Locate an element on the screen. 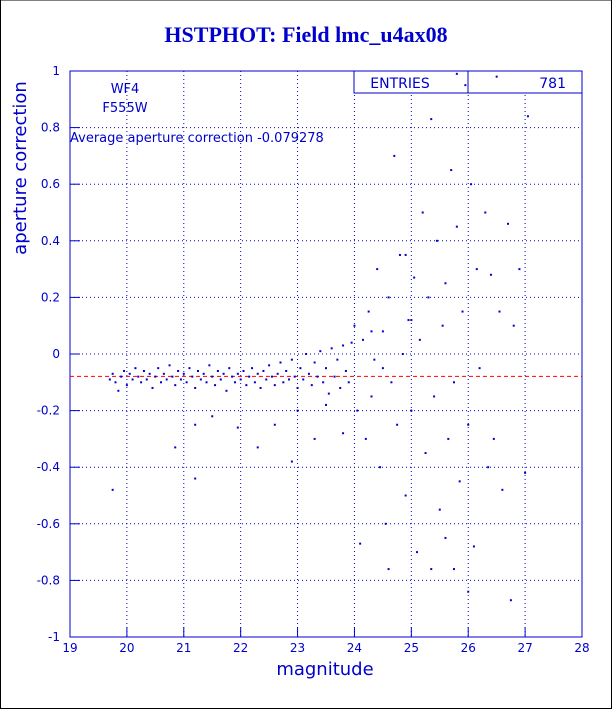  average-annotation: Average aperture correction -0.079278 is located at coordinates (197, 138).